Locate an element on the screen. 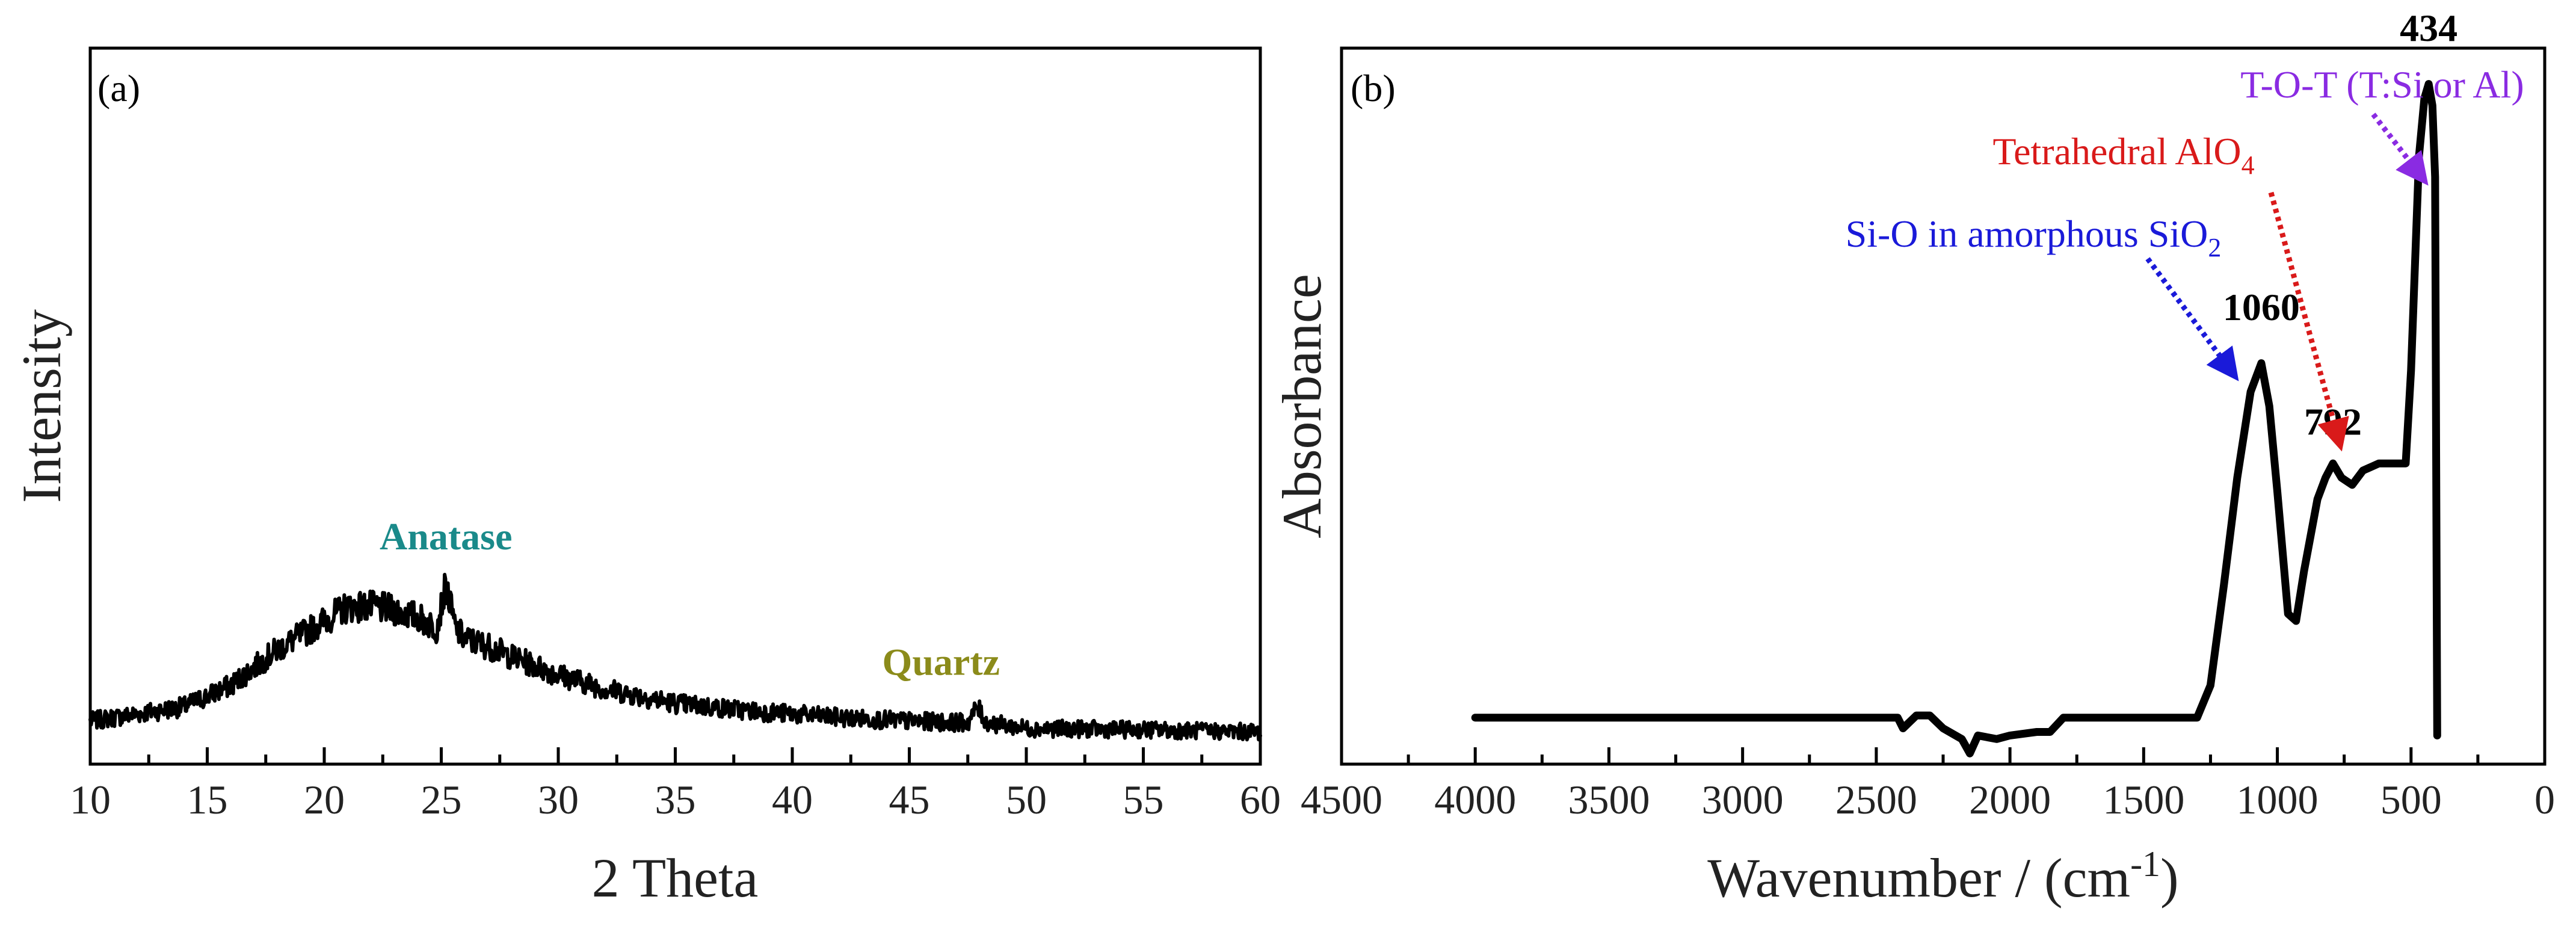 The width and height of the screenshot is (2576, 929). panel-a-x-tick-label: 35 is located at coordinates (675, 800).